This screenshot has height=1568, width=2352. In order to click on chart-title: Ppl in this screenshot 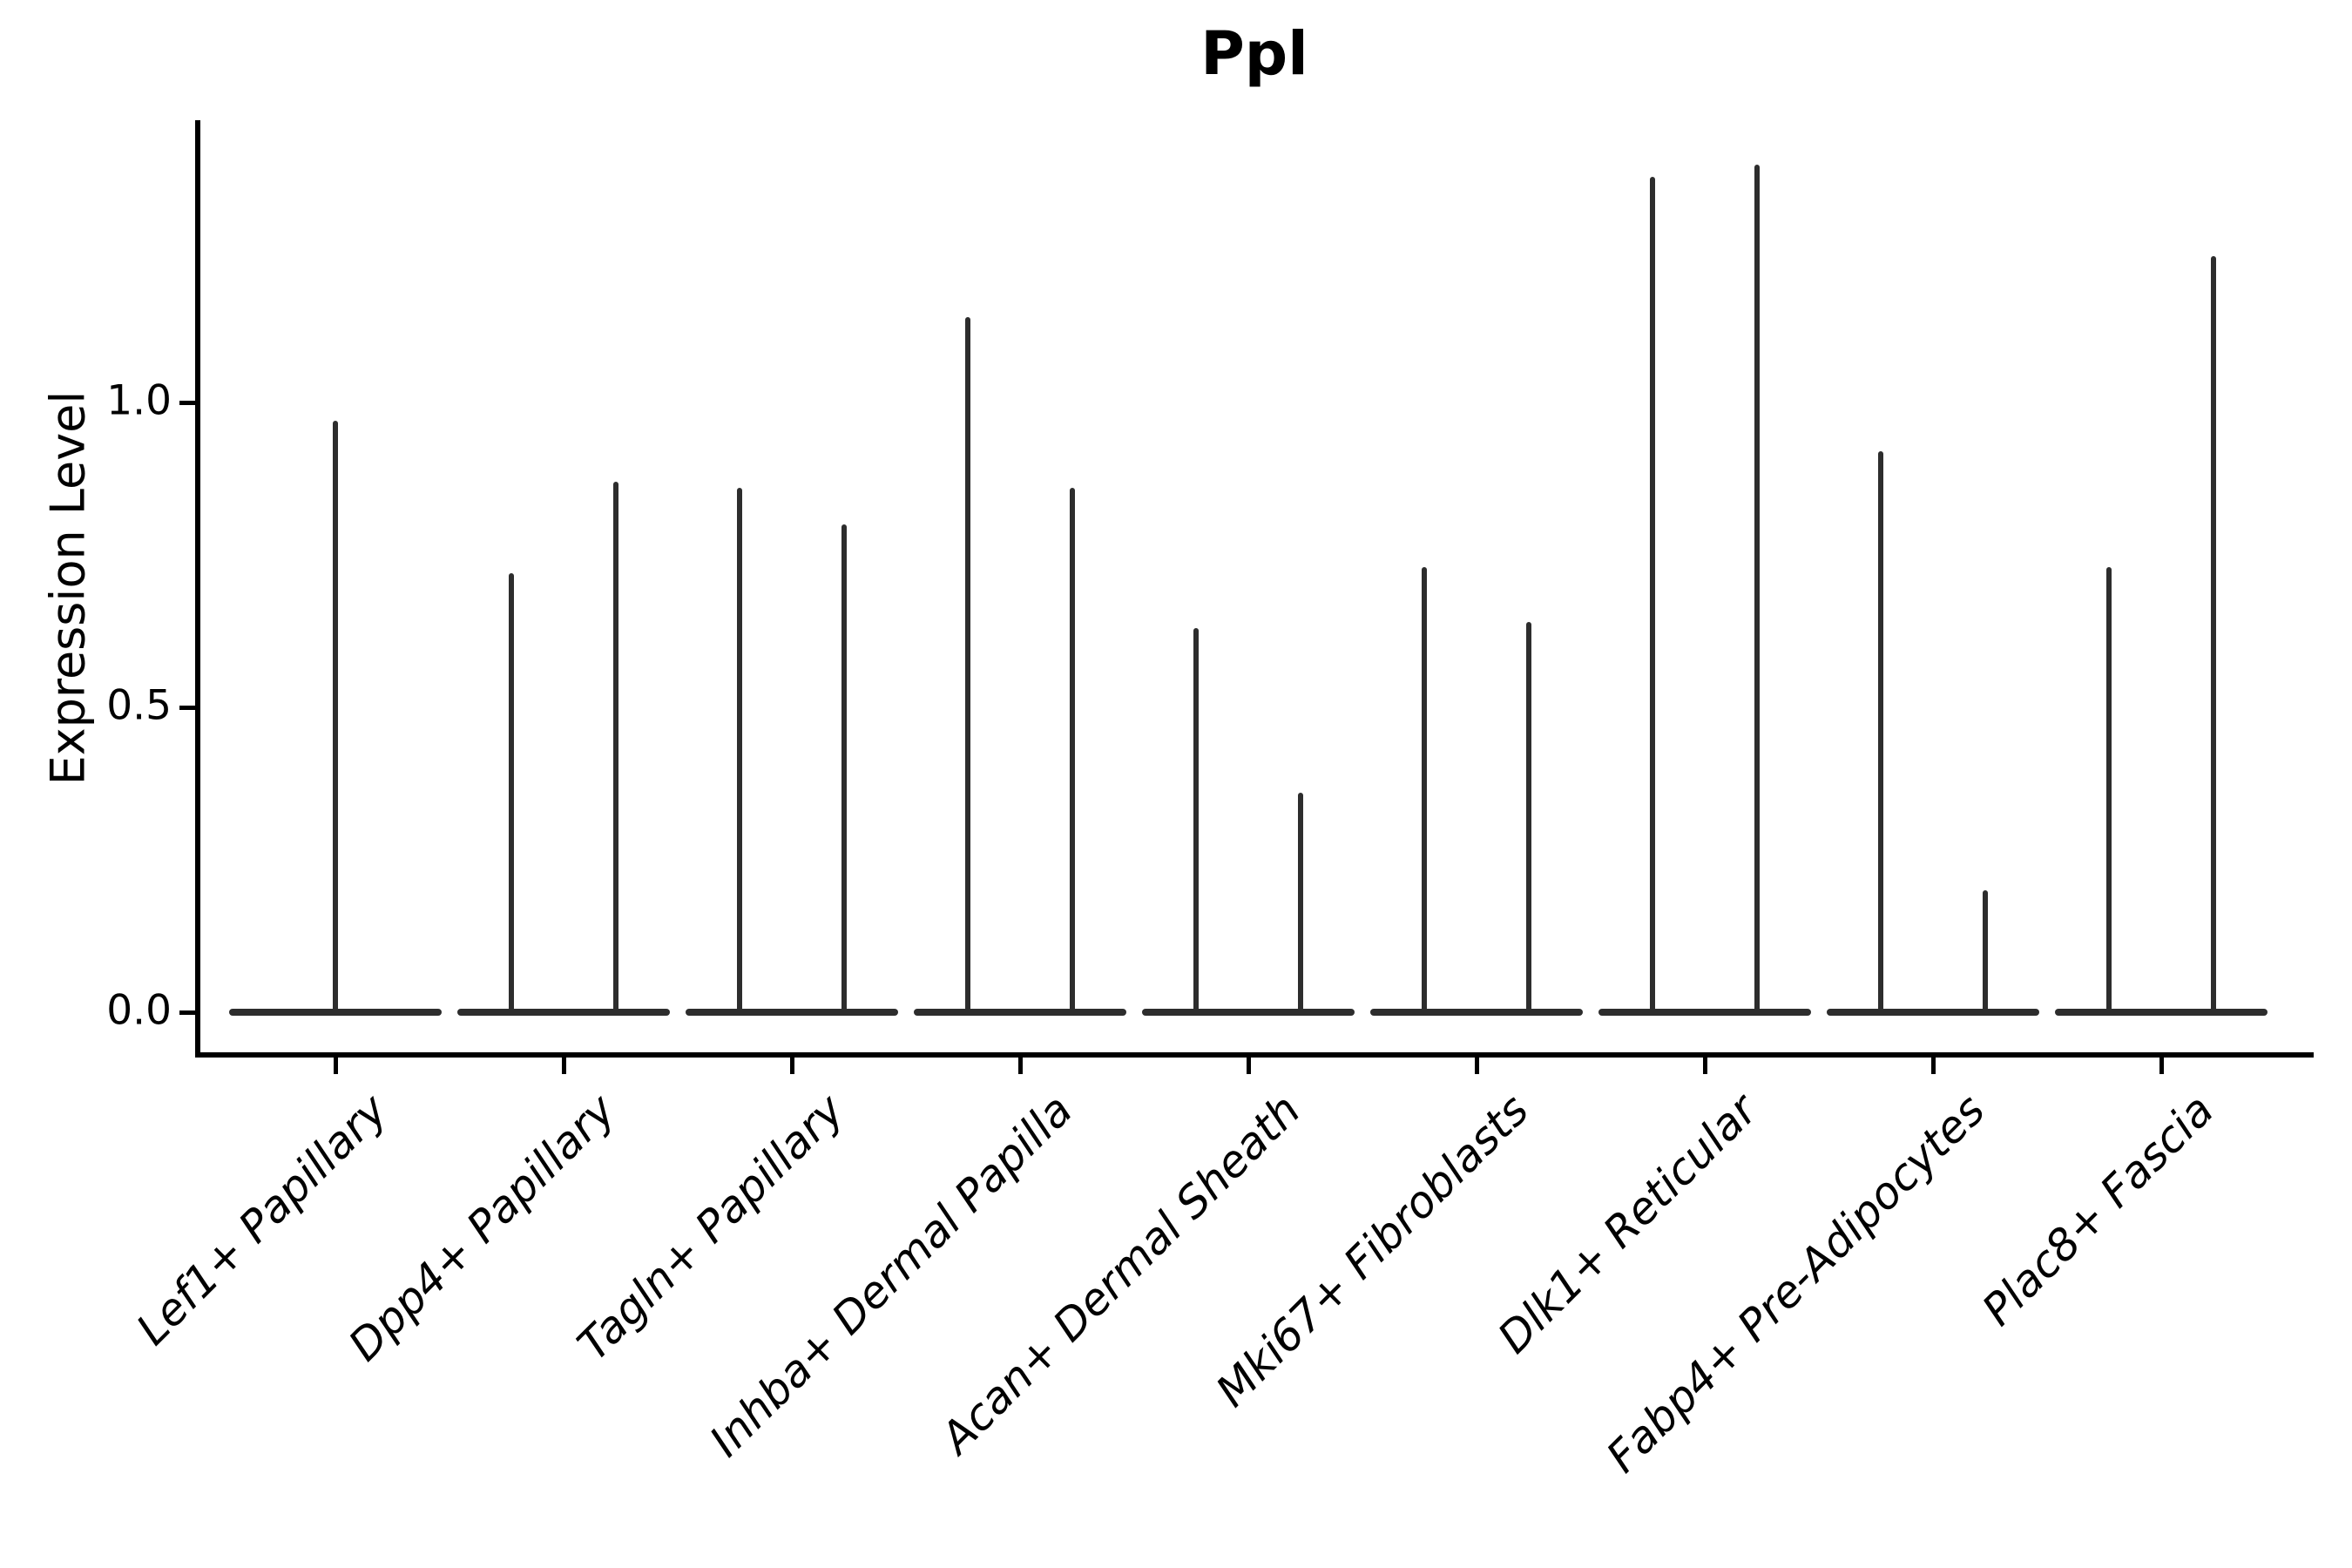, I will do `click(1254, 54)`.